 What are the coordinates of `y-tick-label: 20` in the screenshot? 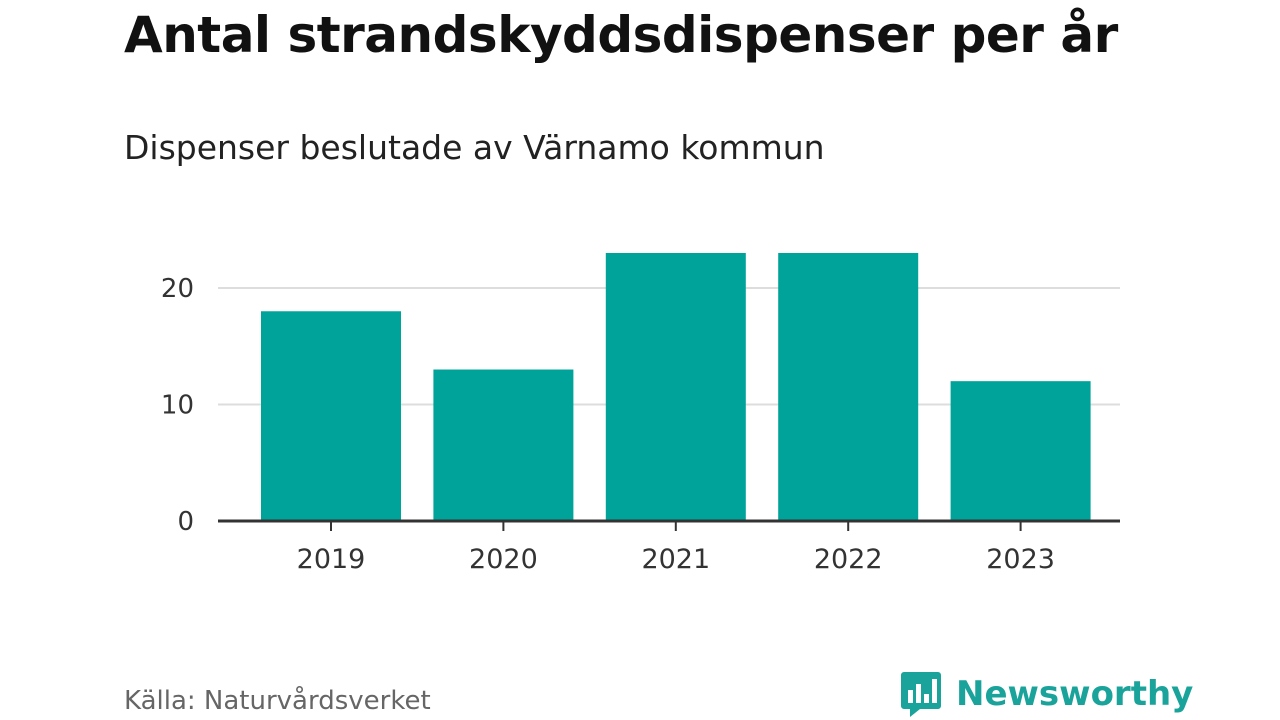 It's located at (177, 289).